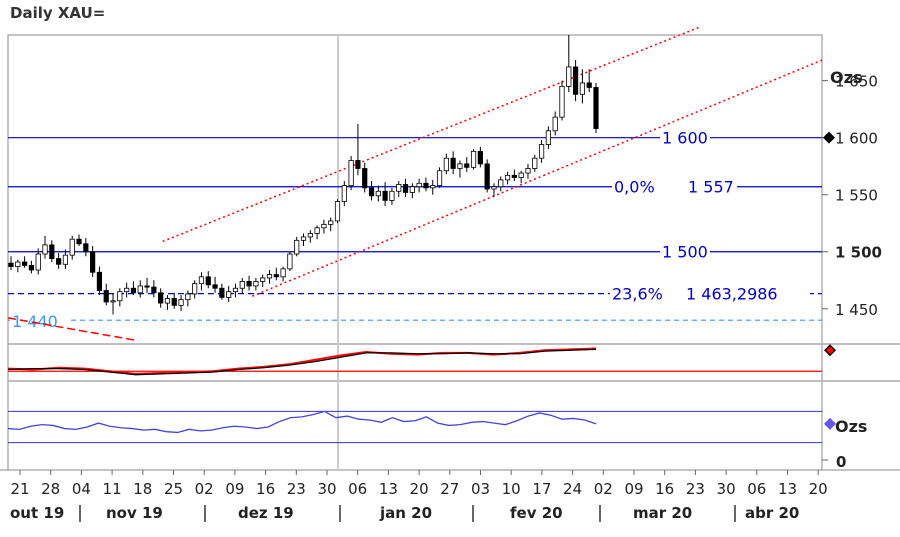  Describe the element at coordinates (73, 329) in the screenshot. I see `old-trend-line` at that location.